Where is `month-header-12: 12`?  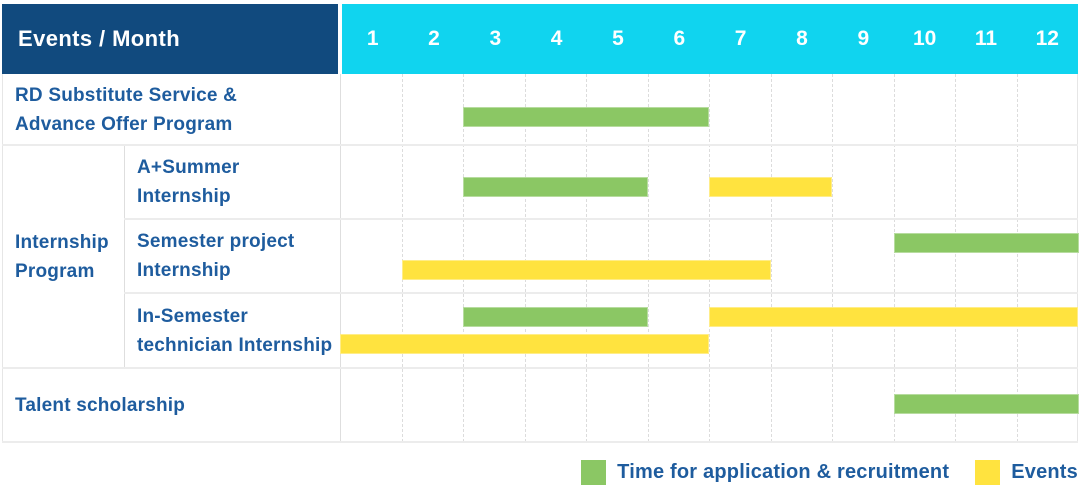 month-header-12: 12 is located at coordinates (1047, 38).